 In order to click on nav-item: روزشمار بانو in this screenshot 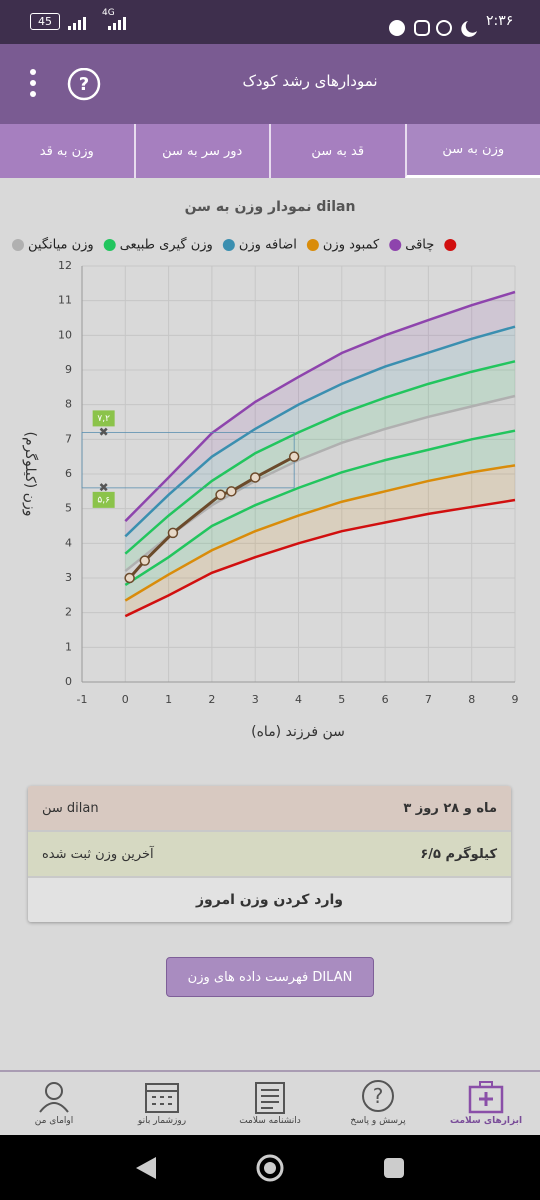, I will do `click(162, 1104)`.